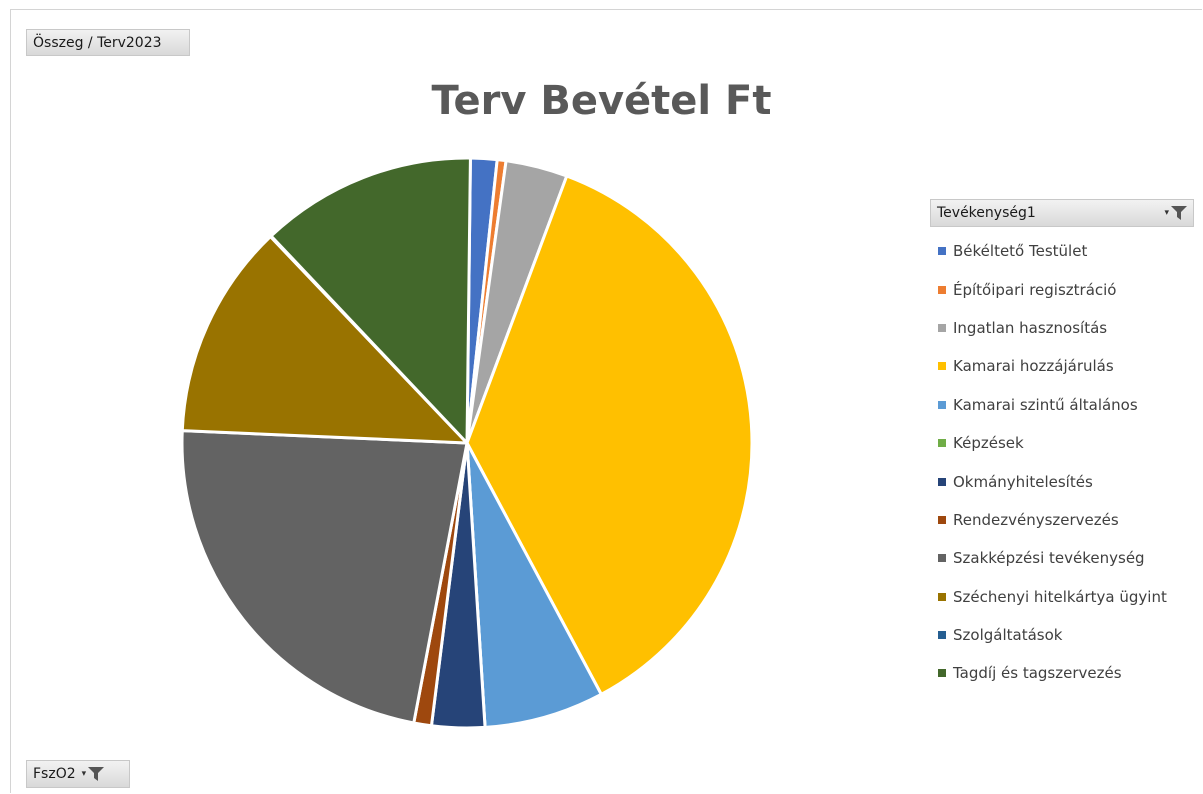 The image size is (1203, 794). What do you see at coordinates (1036, 519) in the screenshot?
I see `legend-label: Rendezvényszervezés` at bounding box center [1036, 519].